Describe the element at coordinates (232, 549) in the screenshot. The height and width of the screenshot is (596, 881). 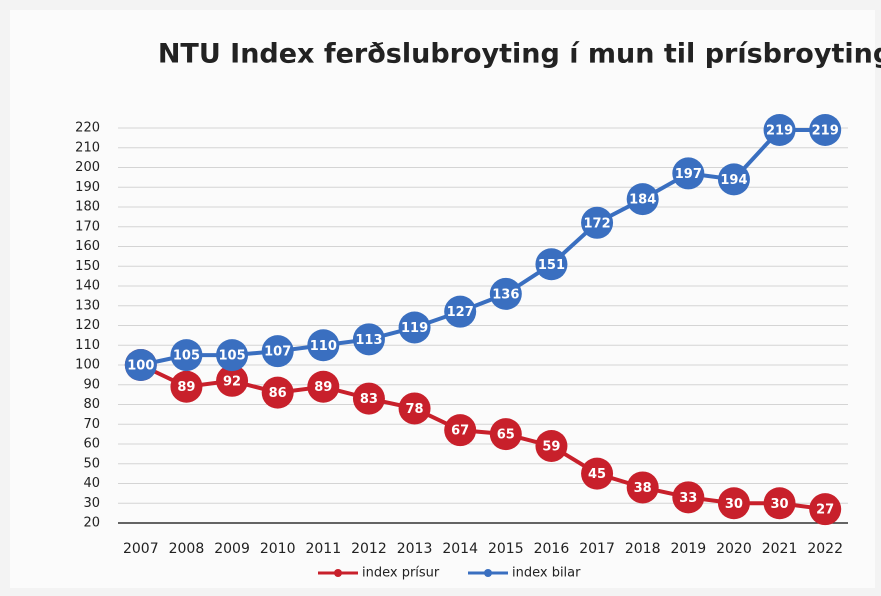
I see `x-tick-label: 2009` at that location.